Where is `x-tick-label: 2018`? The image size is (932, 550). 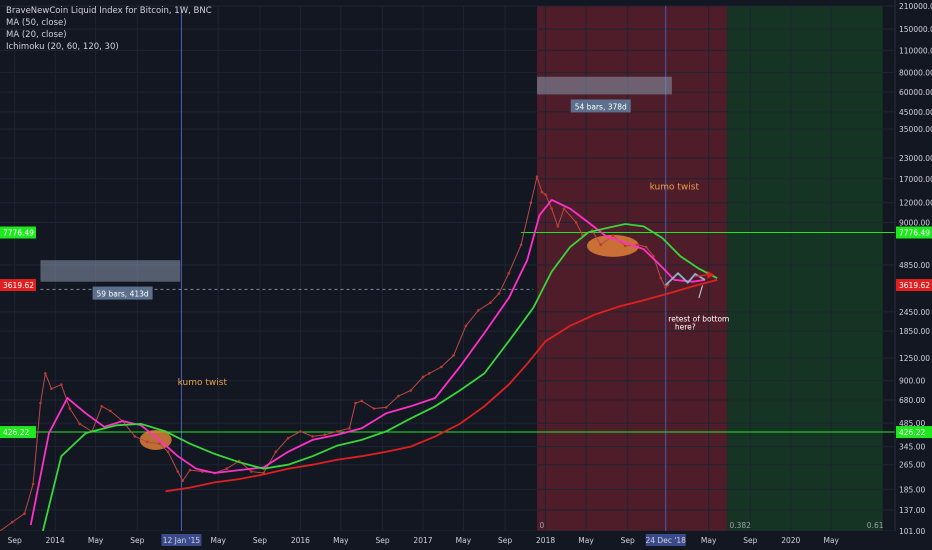
x-tick-label: 2018 is located at coordinates (545, 540).